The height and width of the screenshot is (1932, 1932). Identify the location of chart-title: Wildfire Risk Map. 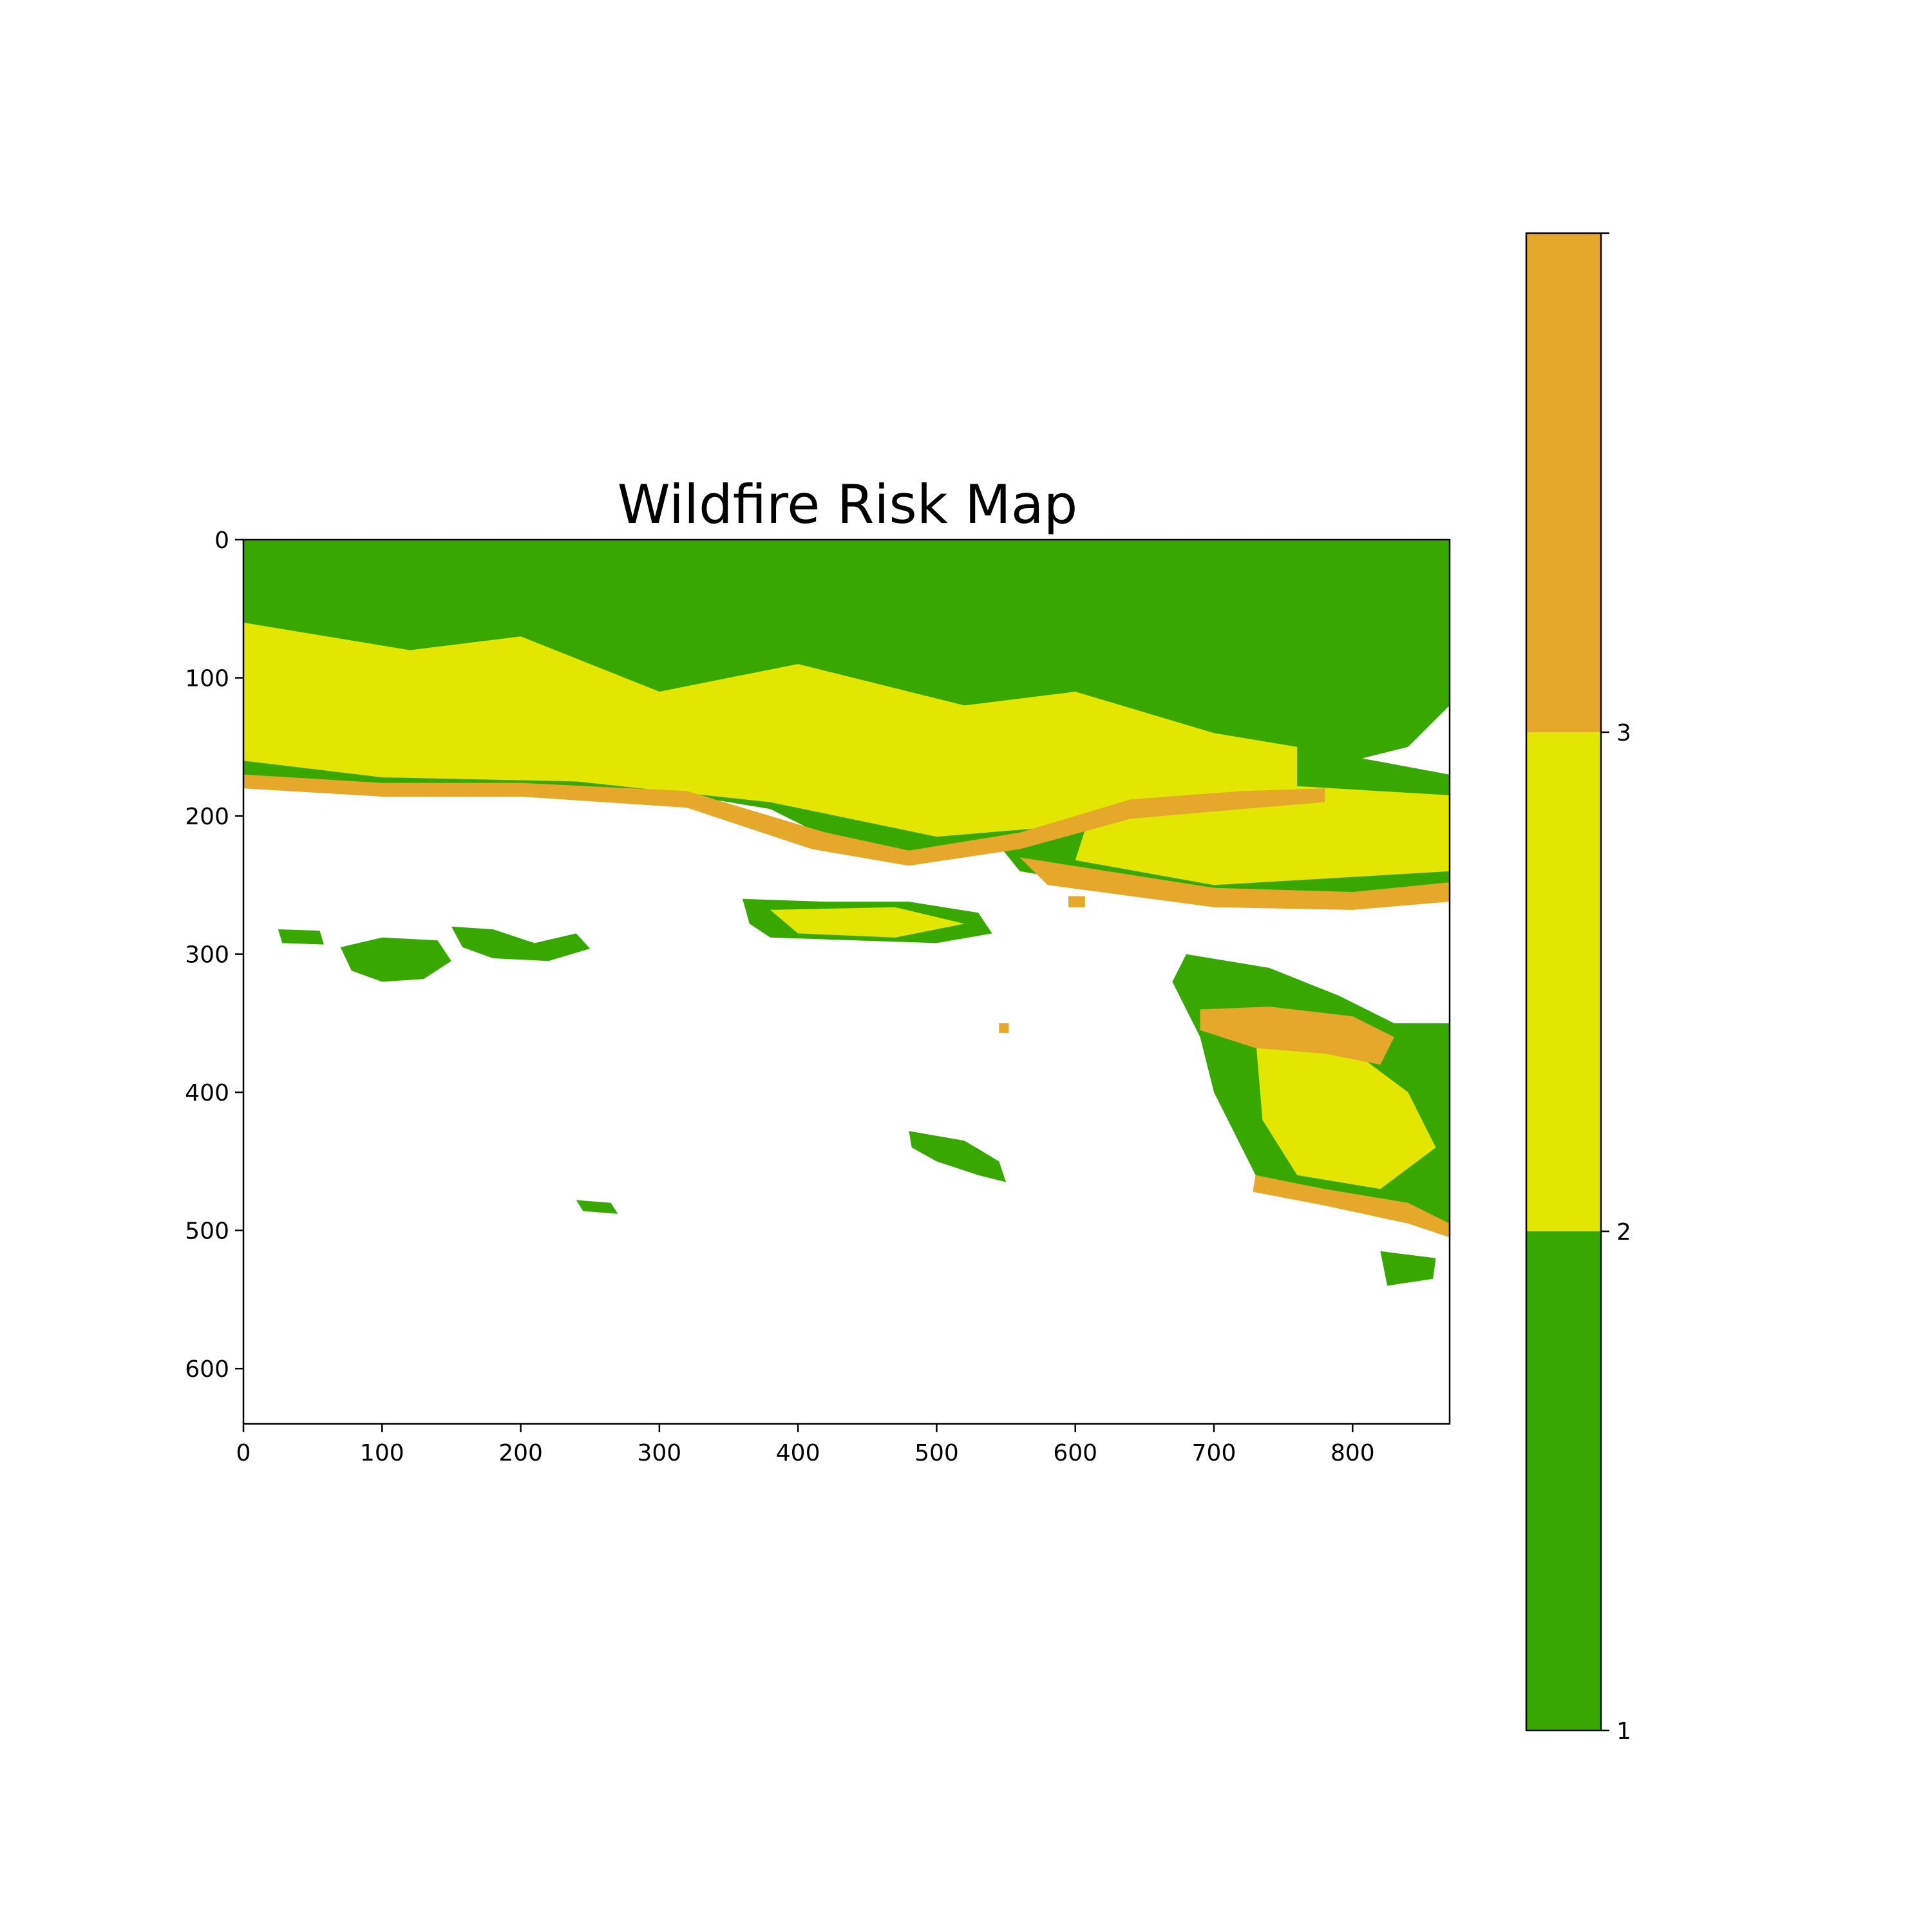
(848, 505).